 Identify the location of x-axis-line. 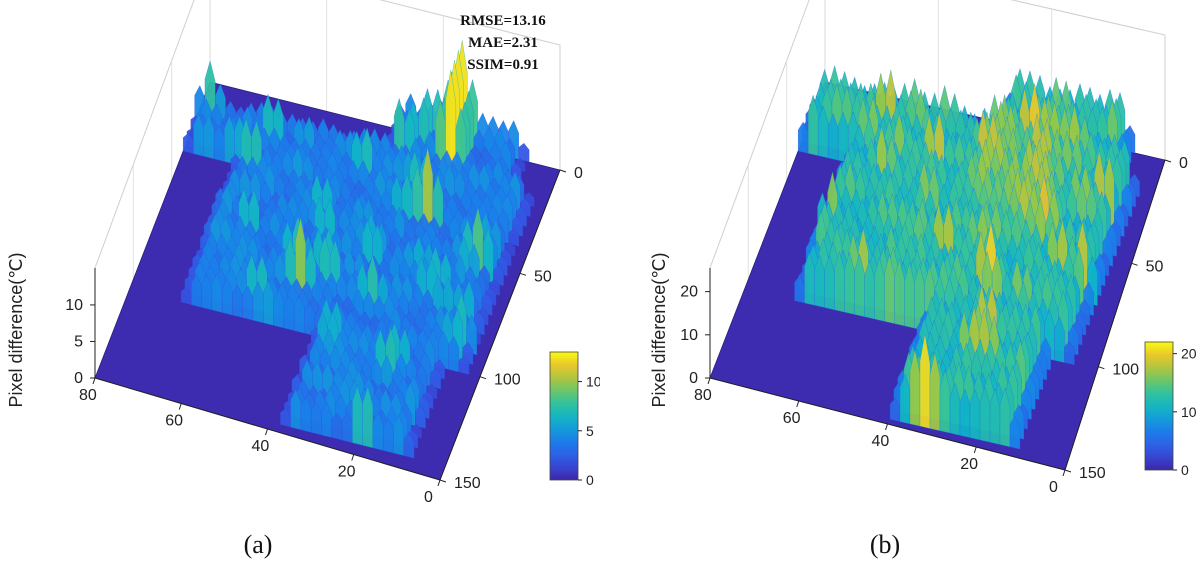
(500, 325).